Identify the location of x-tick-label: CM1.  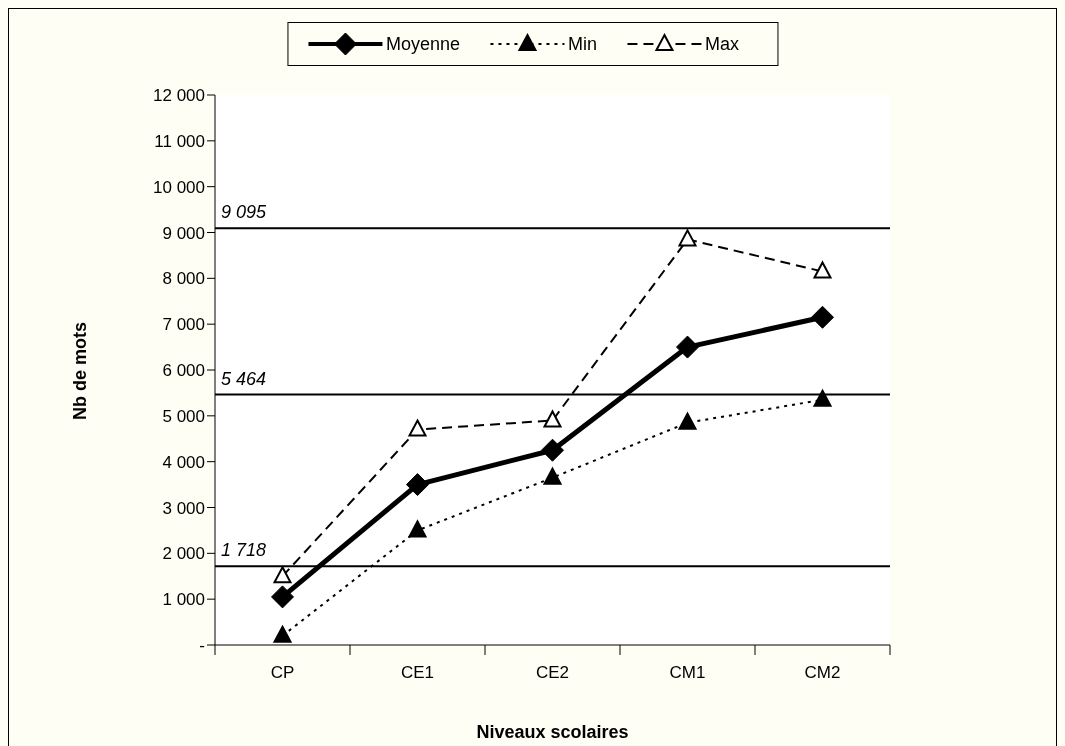
(687, 672).